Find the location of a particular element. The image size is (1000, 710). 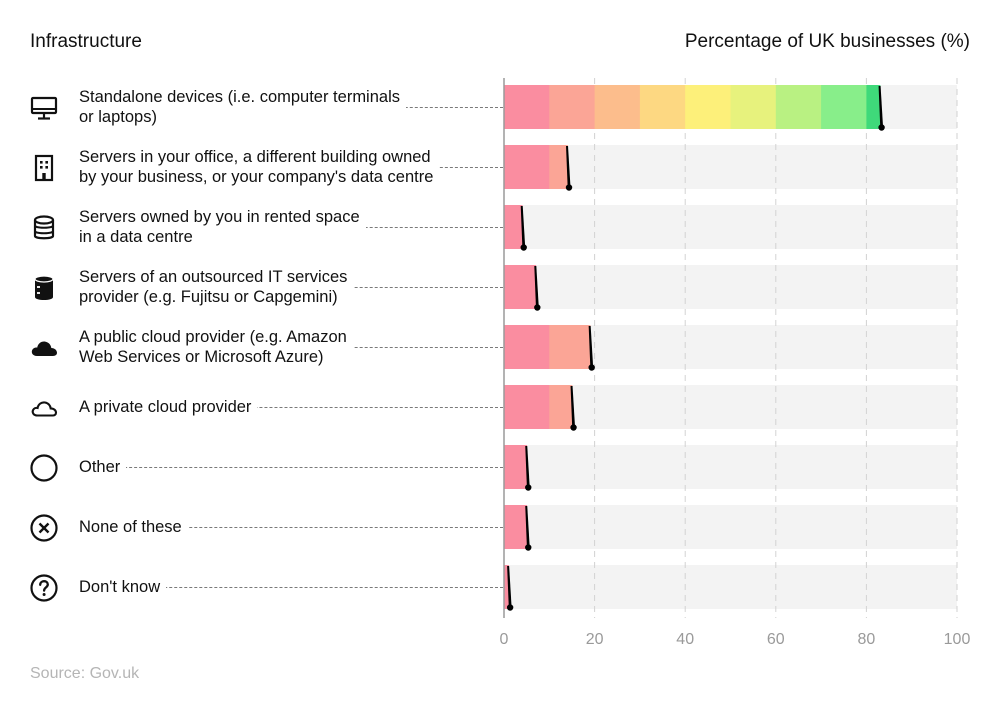

x-tick-label: 60 is located at coordinates (776, 639).